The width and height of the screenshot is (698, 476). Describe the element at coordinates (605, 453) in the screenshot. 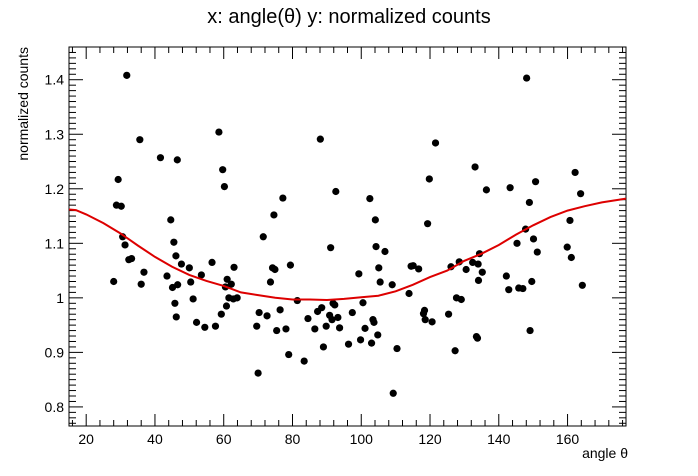

I see `x-axis-title: angle θ` at that location.